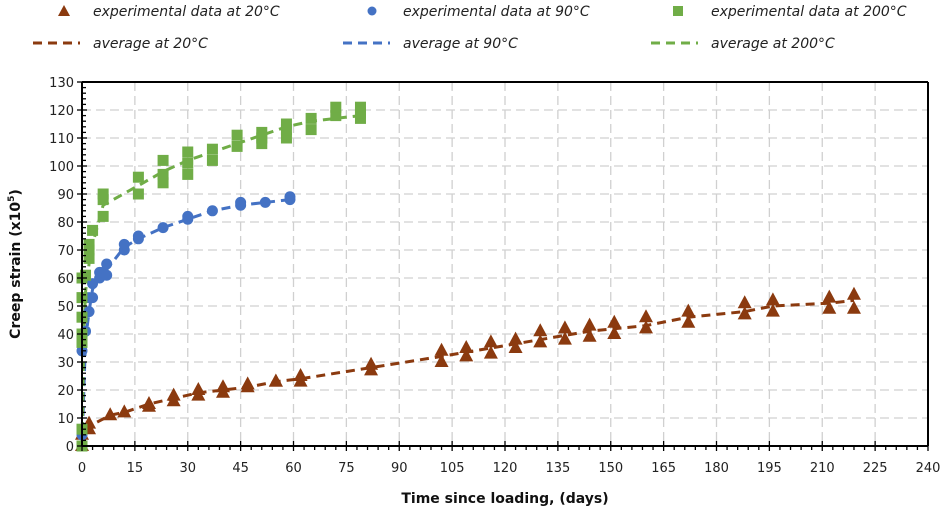 This screenshot has width=945, height=516. I want to click on y-tick-label: 90, so click(65, 195).